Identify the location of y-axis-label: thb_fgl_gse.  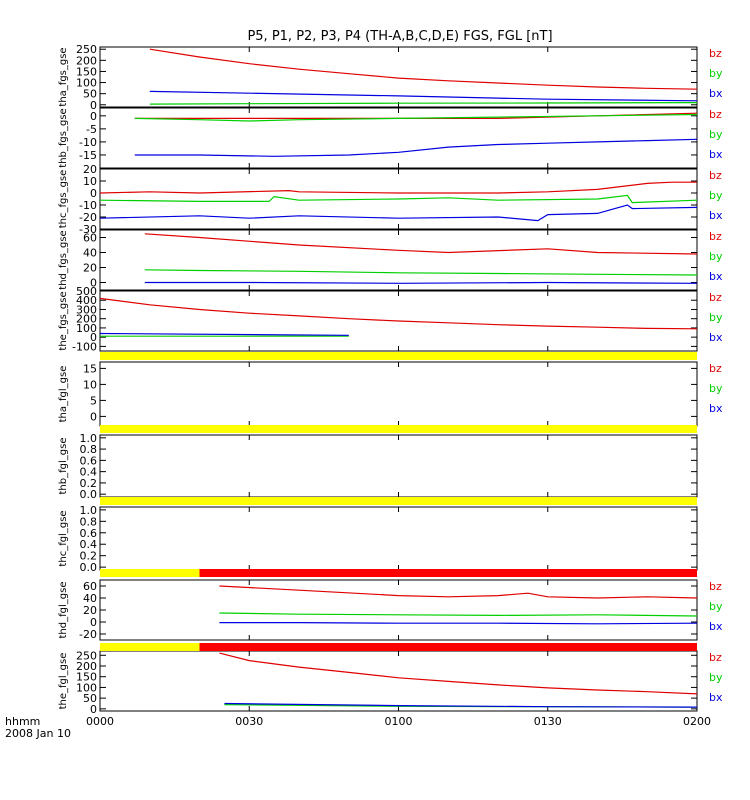
(63, 466).